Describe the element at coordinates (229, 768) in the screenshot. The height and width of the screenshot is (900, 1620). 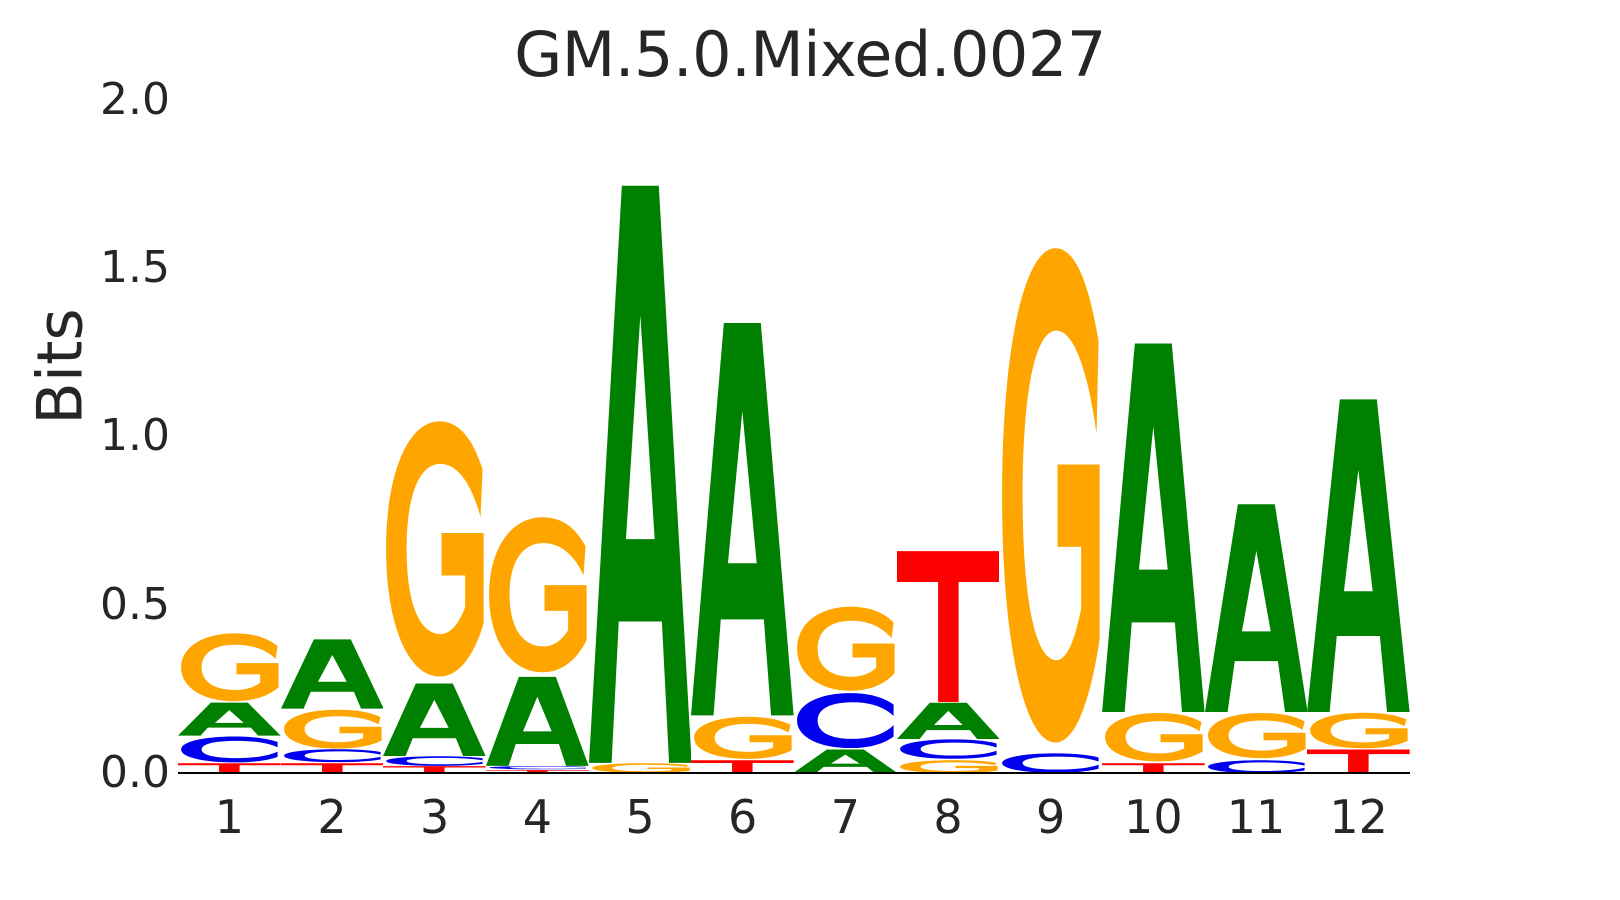
I see `logo-letter-T-pos1` at that location.